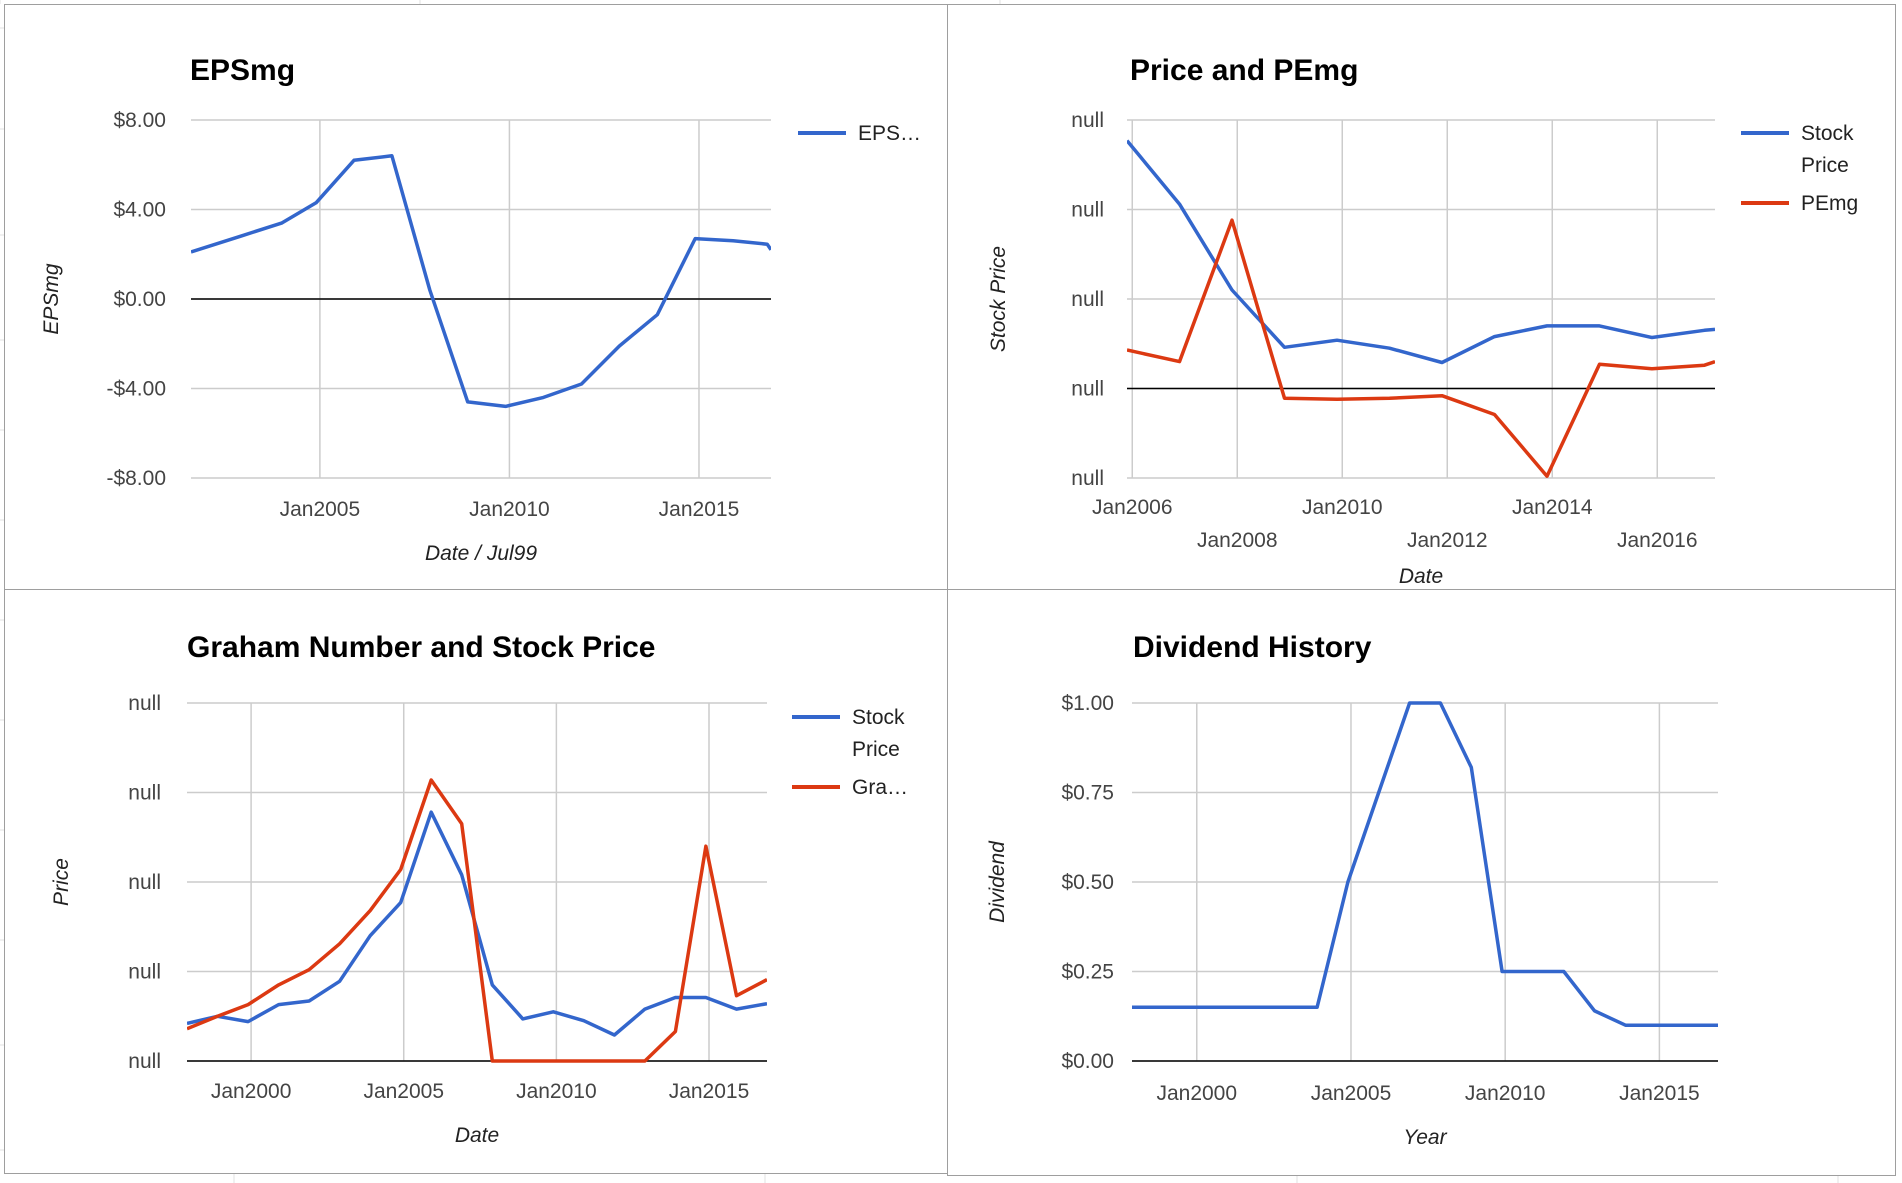 The height and width of the screenshot is (1183, 1902). Describe the element at coordinates (1552, 507) in the screenshot. I see `x-tick-label: Jan2014` at that location.